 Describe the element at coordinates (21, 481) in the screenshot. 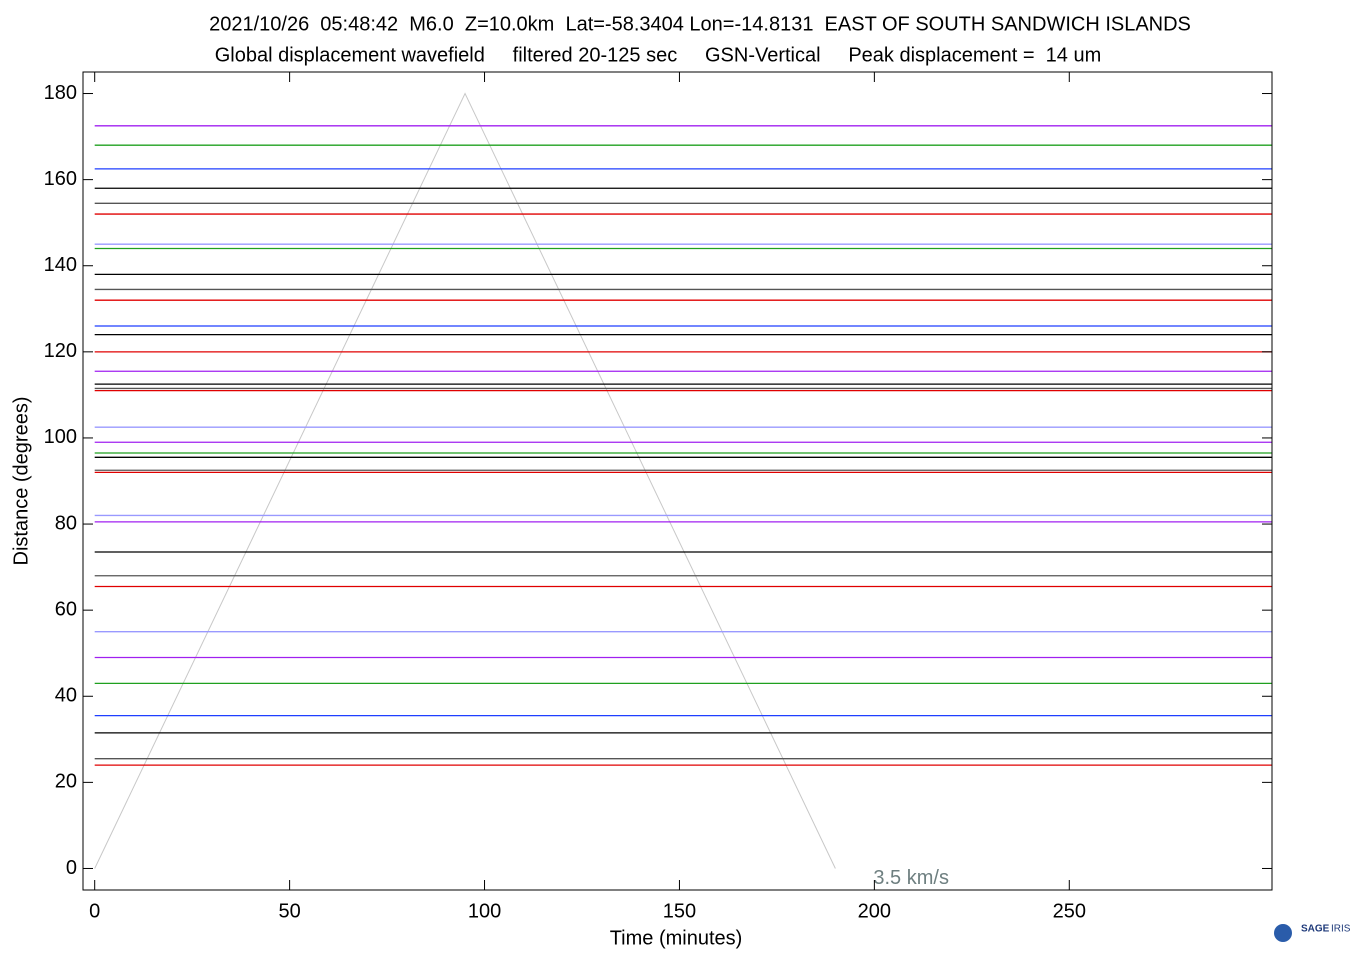

I see `y-axis-label: Distance (degrees)` at that location.